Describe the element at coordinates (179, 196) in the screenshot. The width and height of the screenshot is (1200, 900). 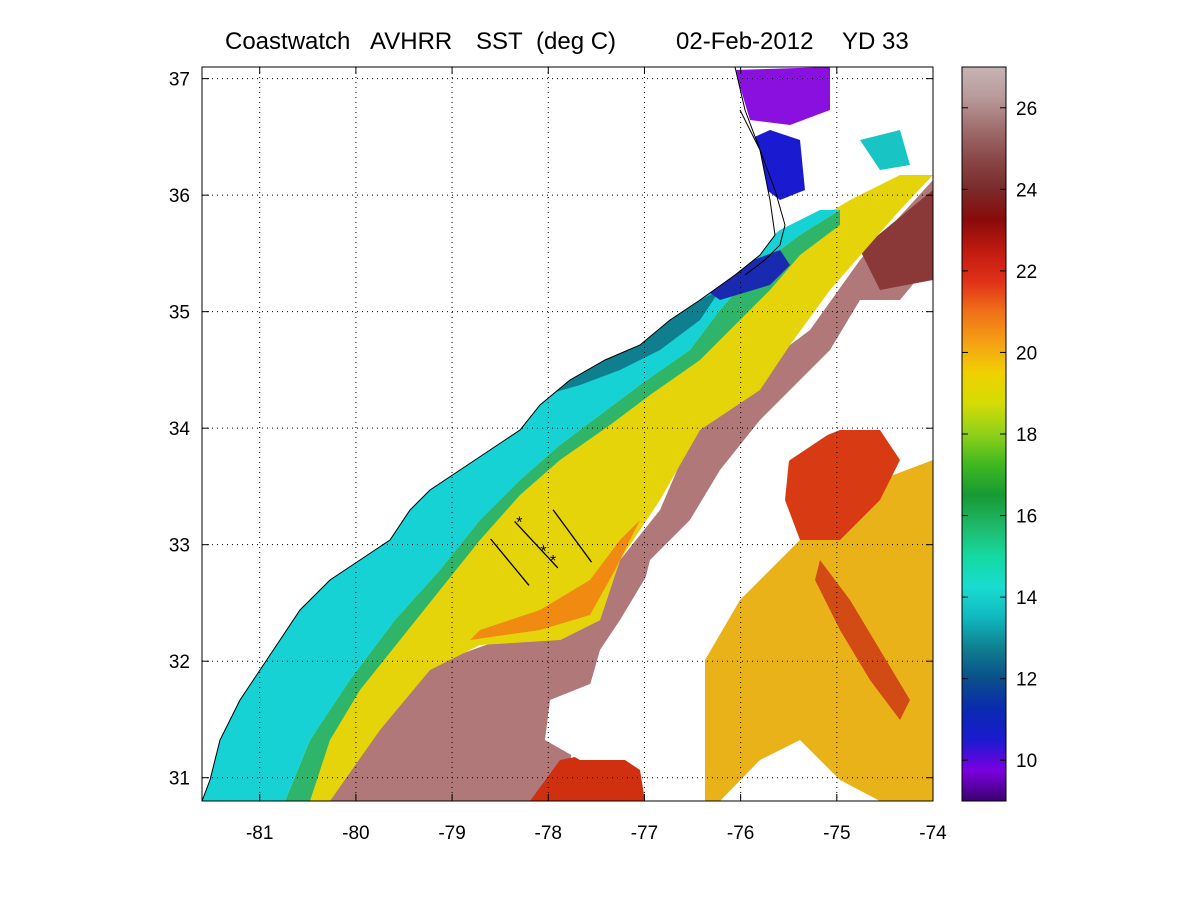
I see `y-tick-label: 36` at that location.